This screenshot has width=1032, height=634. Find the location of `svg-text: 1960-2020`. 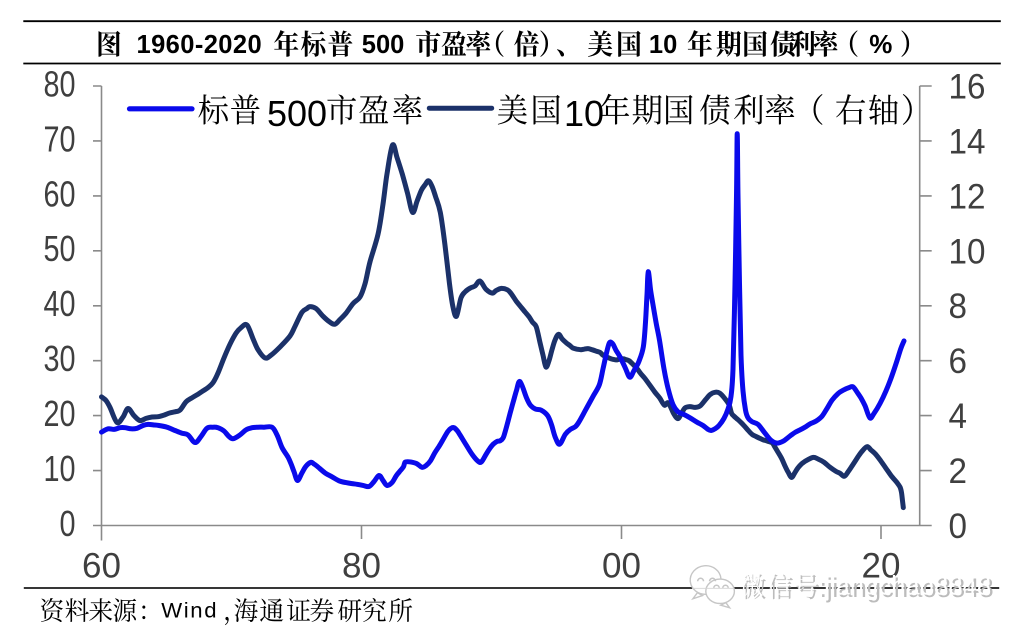

svg-text: 1960-2020 is located at coordinates (200, 45).